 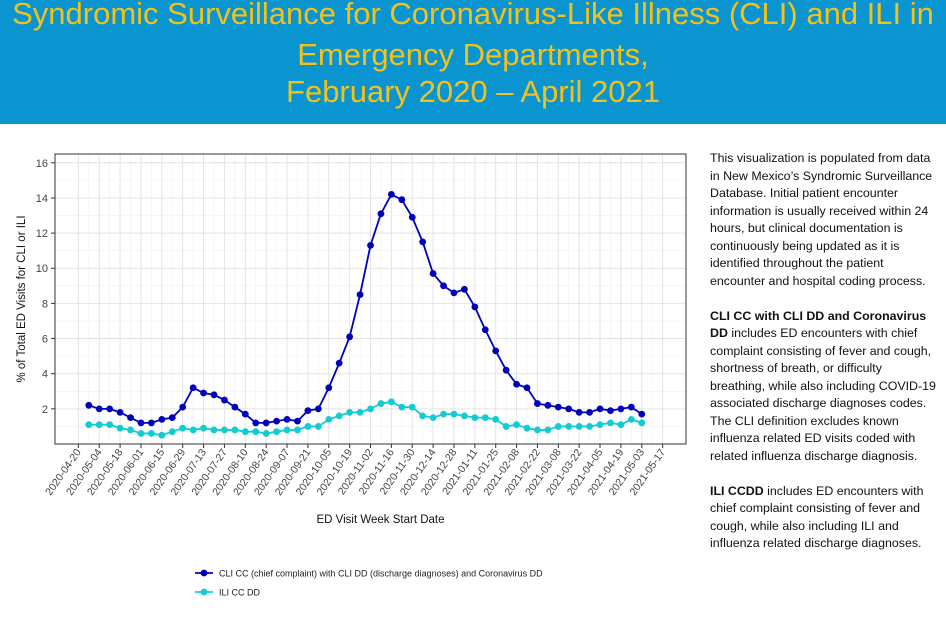 What do you see at coordinates (45, 410) in the screenshot?
I see `y-tick-label: 2` at bounding box center [45, 410].